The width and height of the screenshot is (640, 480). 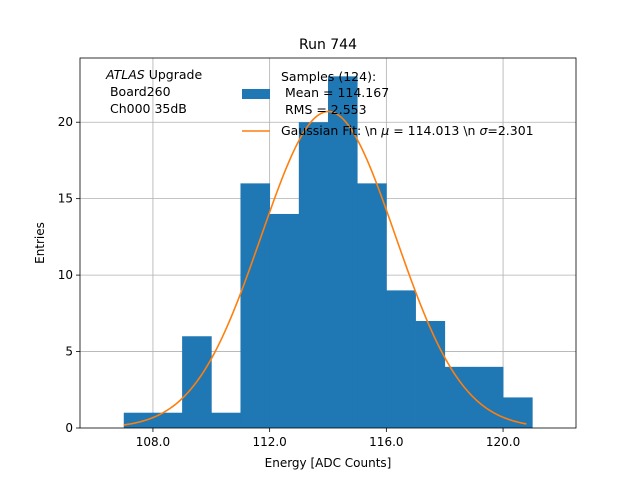 I want to click on x-tick-label: 108.0, so click(x=153, y=442).